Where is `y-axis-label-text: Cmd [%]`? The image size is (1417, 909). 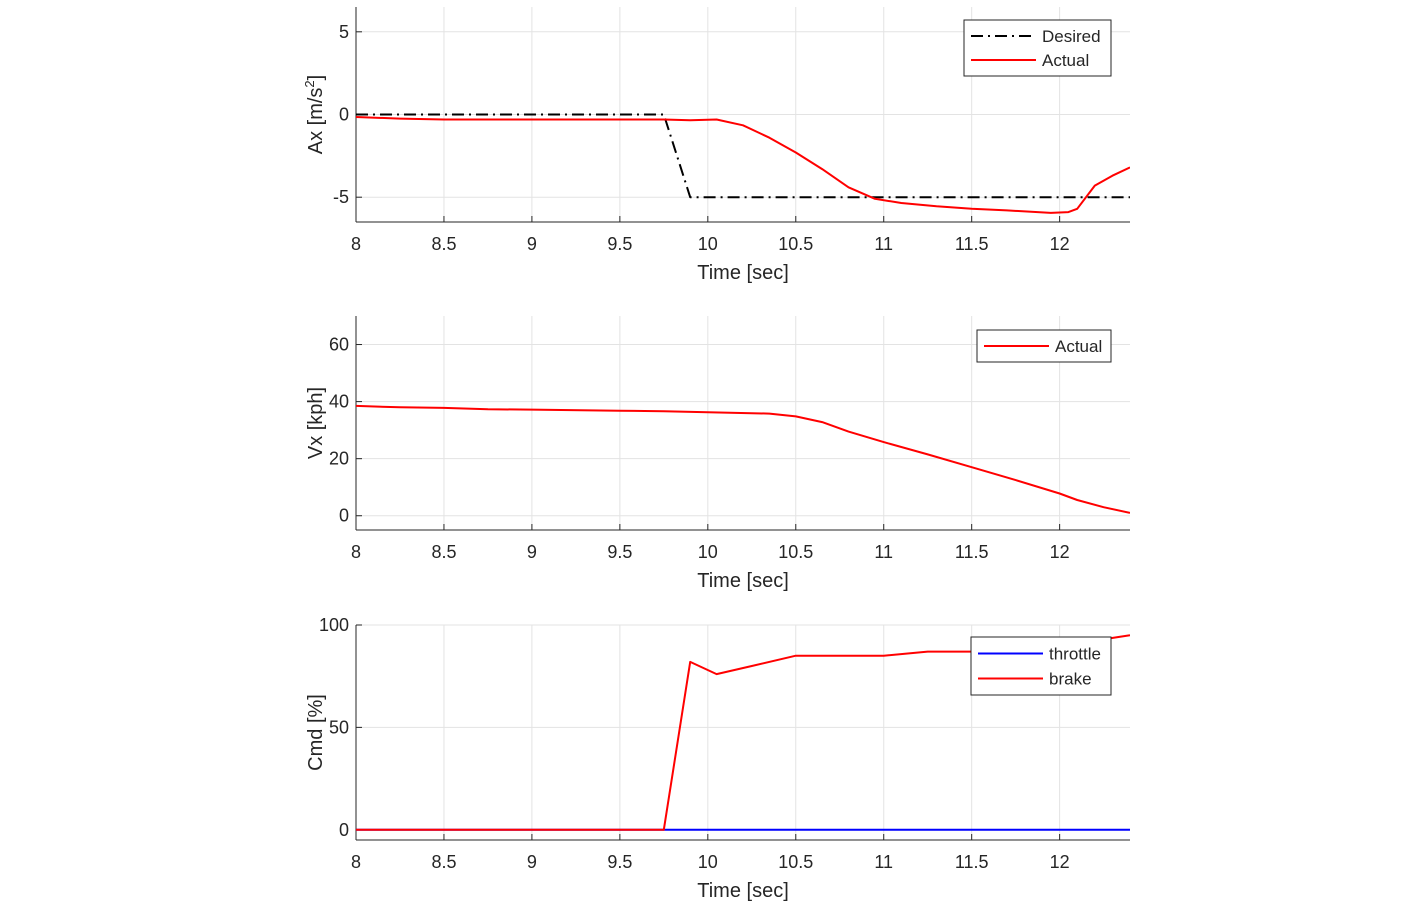 y-axis-label-text: Cmd [%] is located at coordinates (316, 732).